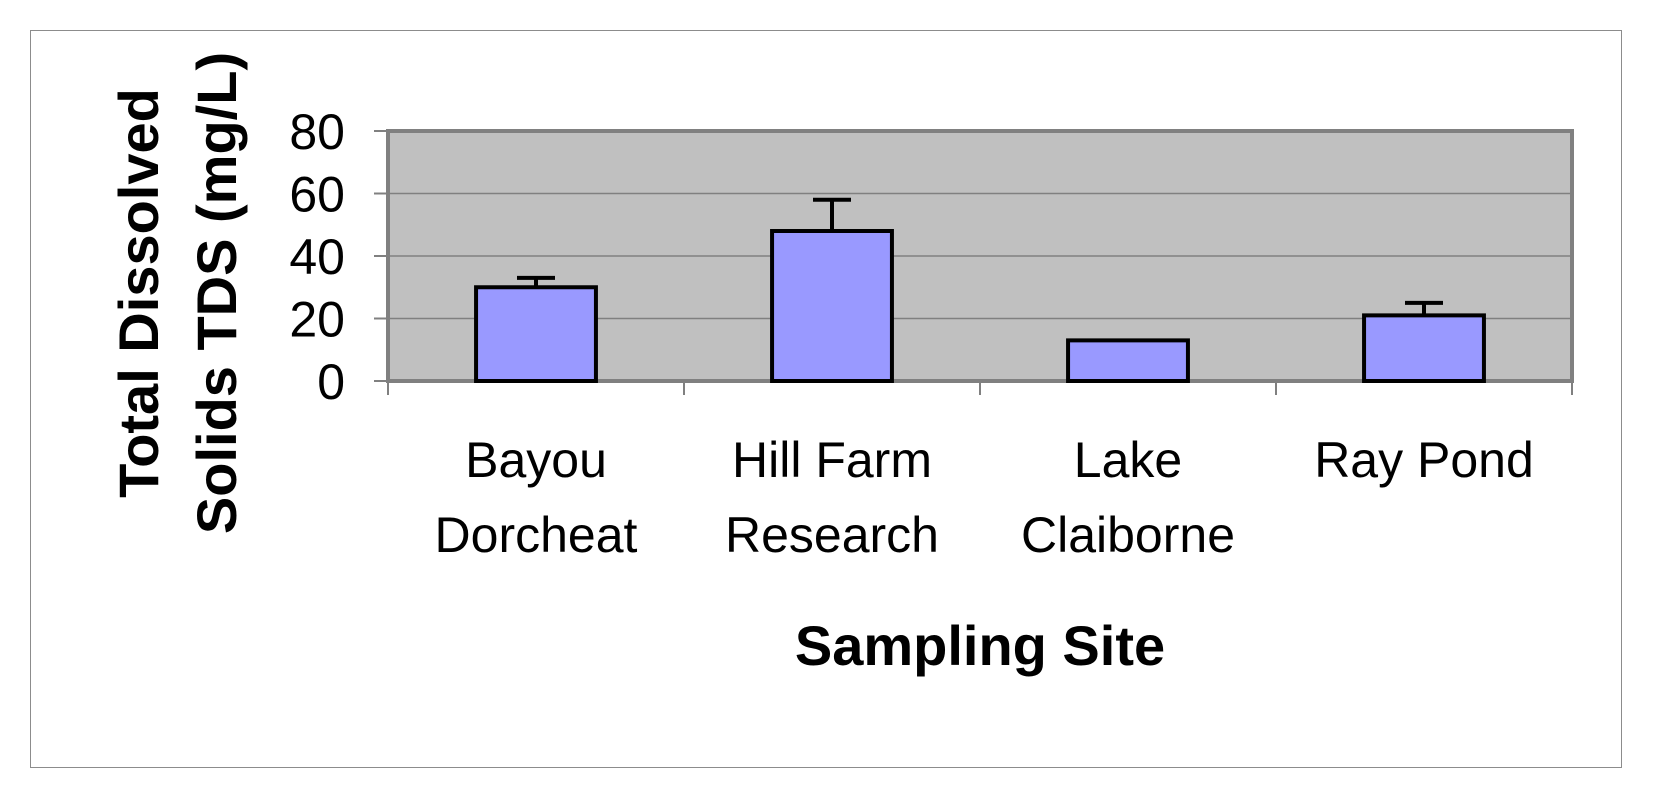  Describe the element at coordinates (138, 293) in the screenshot. I see `y-axis-title-line-1: Total Dissolved` at that location.